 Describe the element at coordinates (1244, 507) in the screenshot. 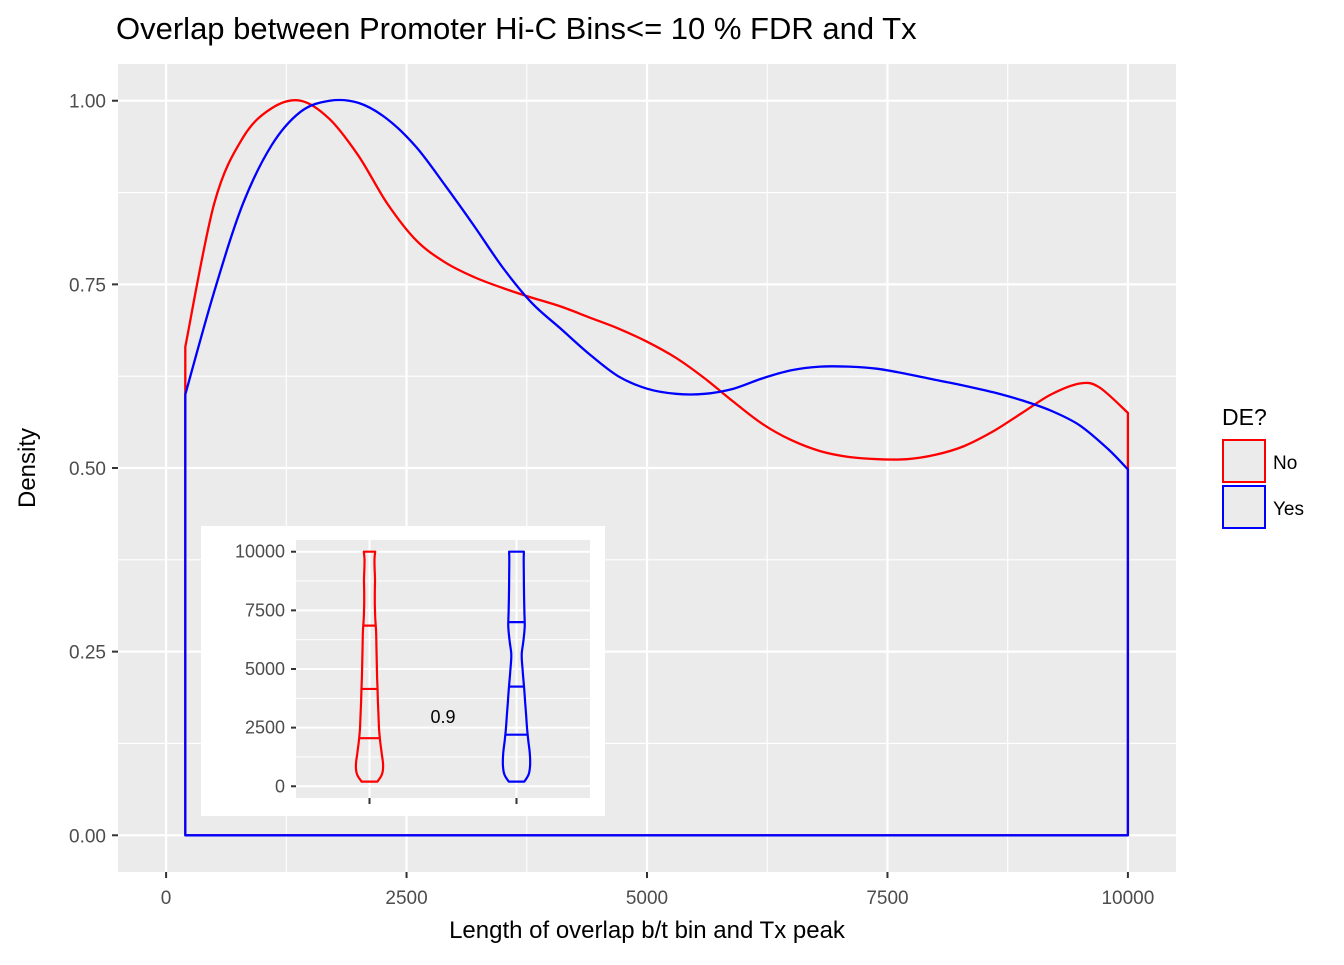

I see `legend-key-yes` at that location.